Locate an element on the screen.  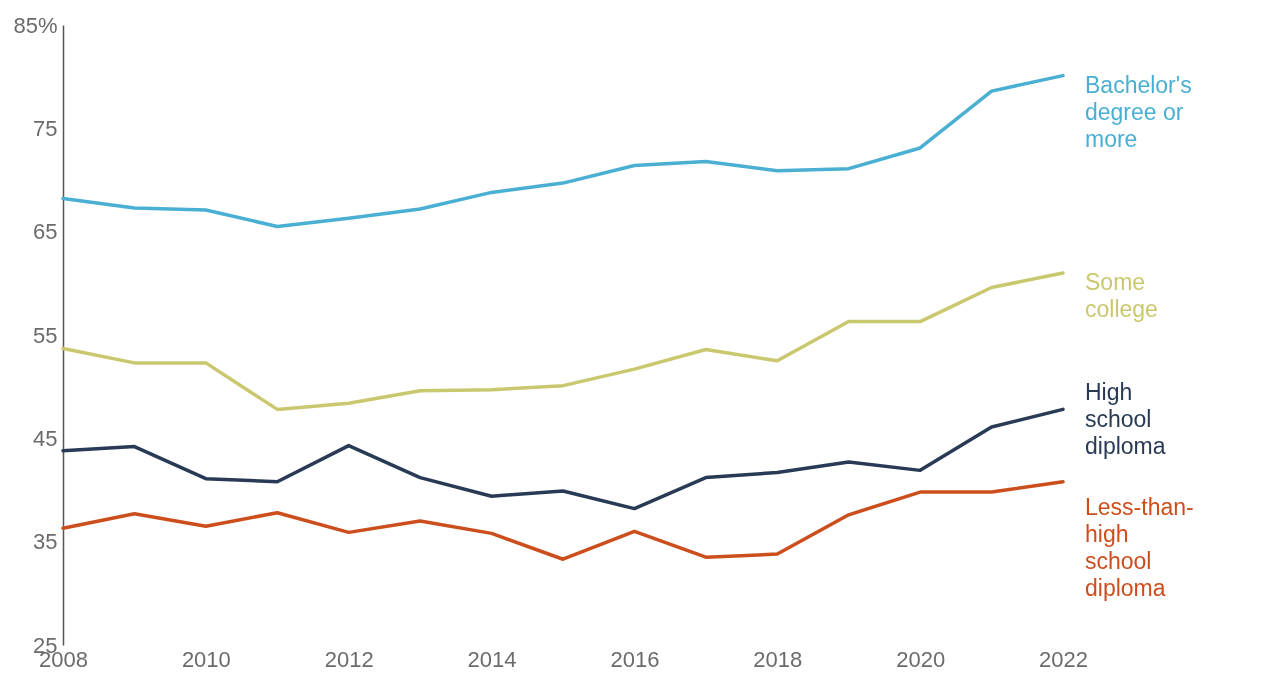
x-tick-label: 2012 is located at coordinates (349, 659).